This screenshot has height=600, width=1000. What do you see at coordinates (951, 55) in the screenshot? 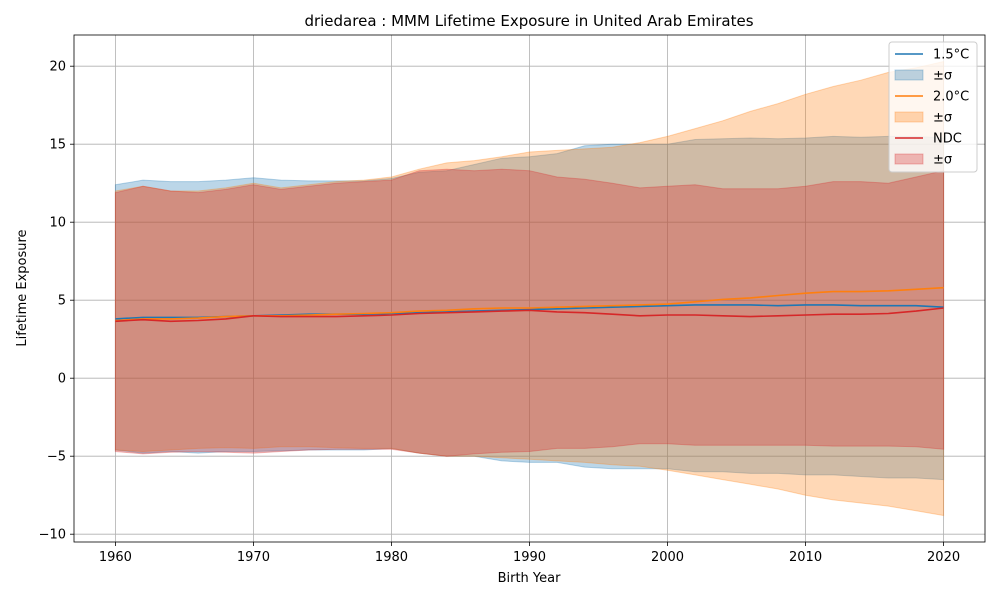
I see `legend-label: 1.5°C` at bounding box center [951, 55].